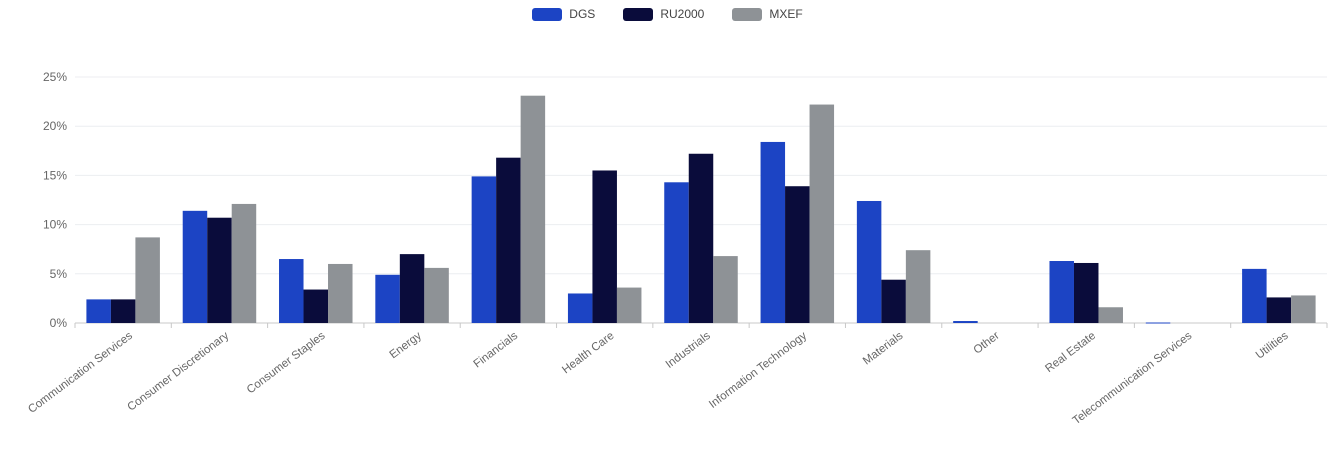  I want to click on x-tick-label: Industrials, so click(688, 350).